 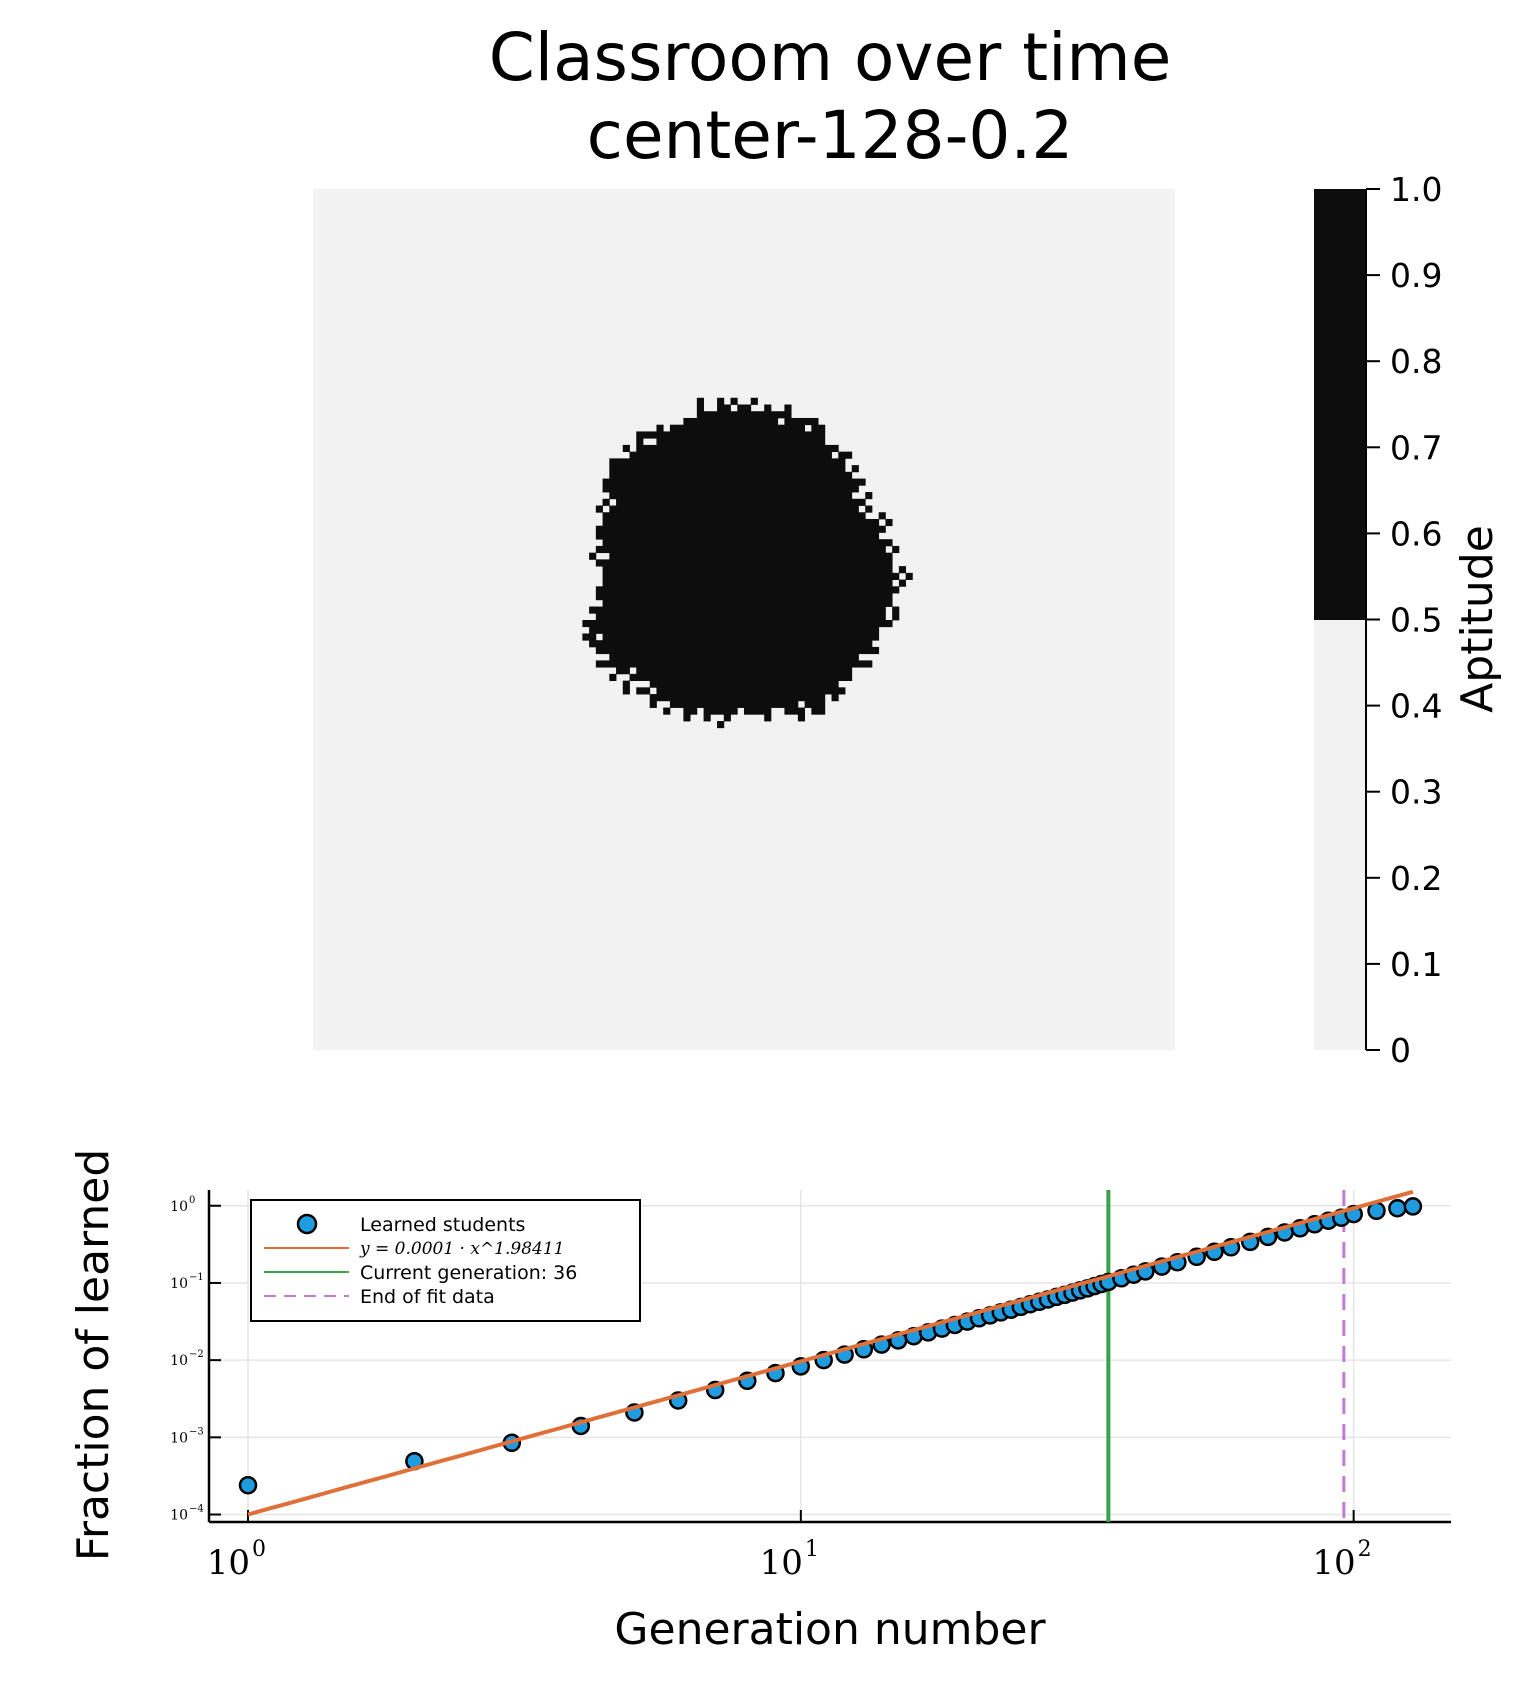 I want to click on y-tick-exponent: −2, so click(x=196, y=1354).